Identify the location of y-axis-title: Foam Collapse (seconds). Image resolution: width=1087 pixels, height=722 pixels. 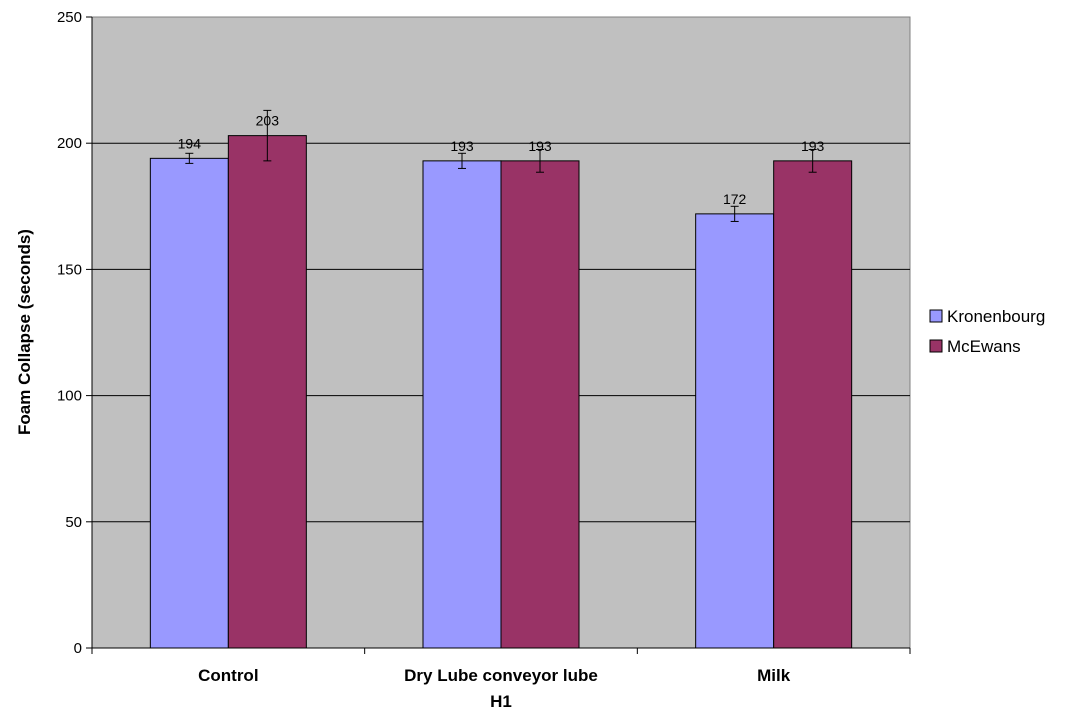
(24, 332).